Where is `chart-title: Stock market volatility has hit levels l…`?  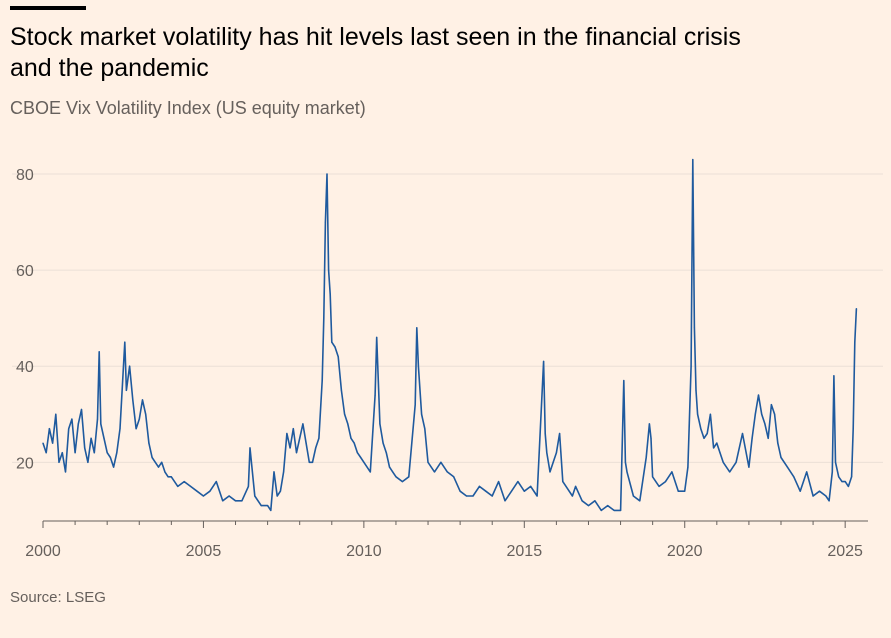 chart-title: Stock market volatility has hit levels l… is located at coordinates (375, 52).